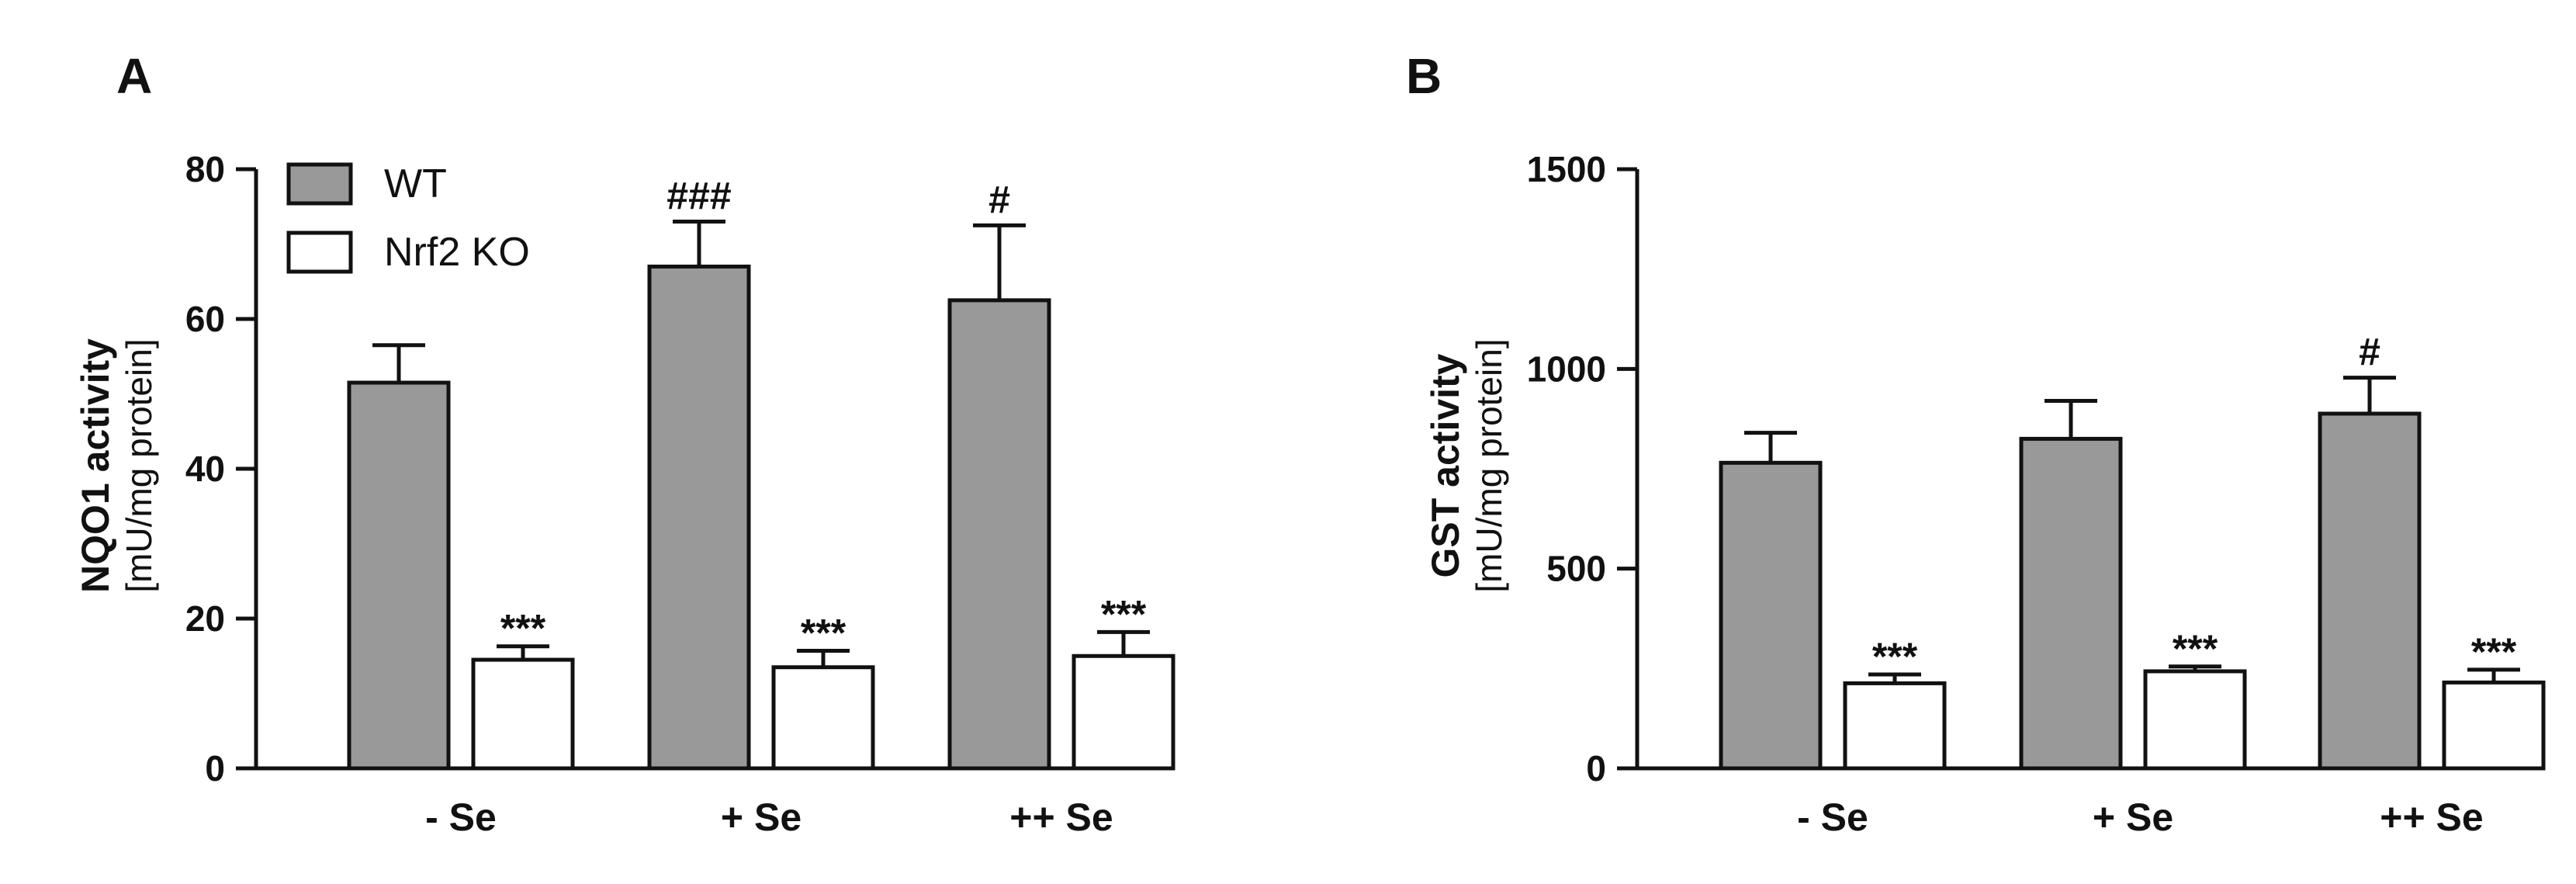 This screenshot has height=884, width=2576. I want to click on legend-swatch-nrf2ko, so click(319, 253).